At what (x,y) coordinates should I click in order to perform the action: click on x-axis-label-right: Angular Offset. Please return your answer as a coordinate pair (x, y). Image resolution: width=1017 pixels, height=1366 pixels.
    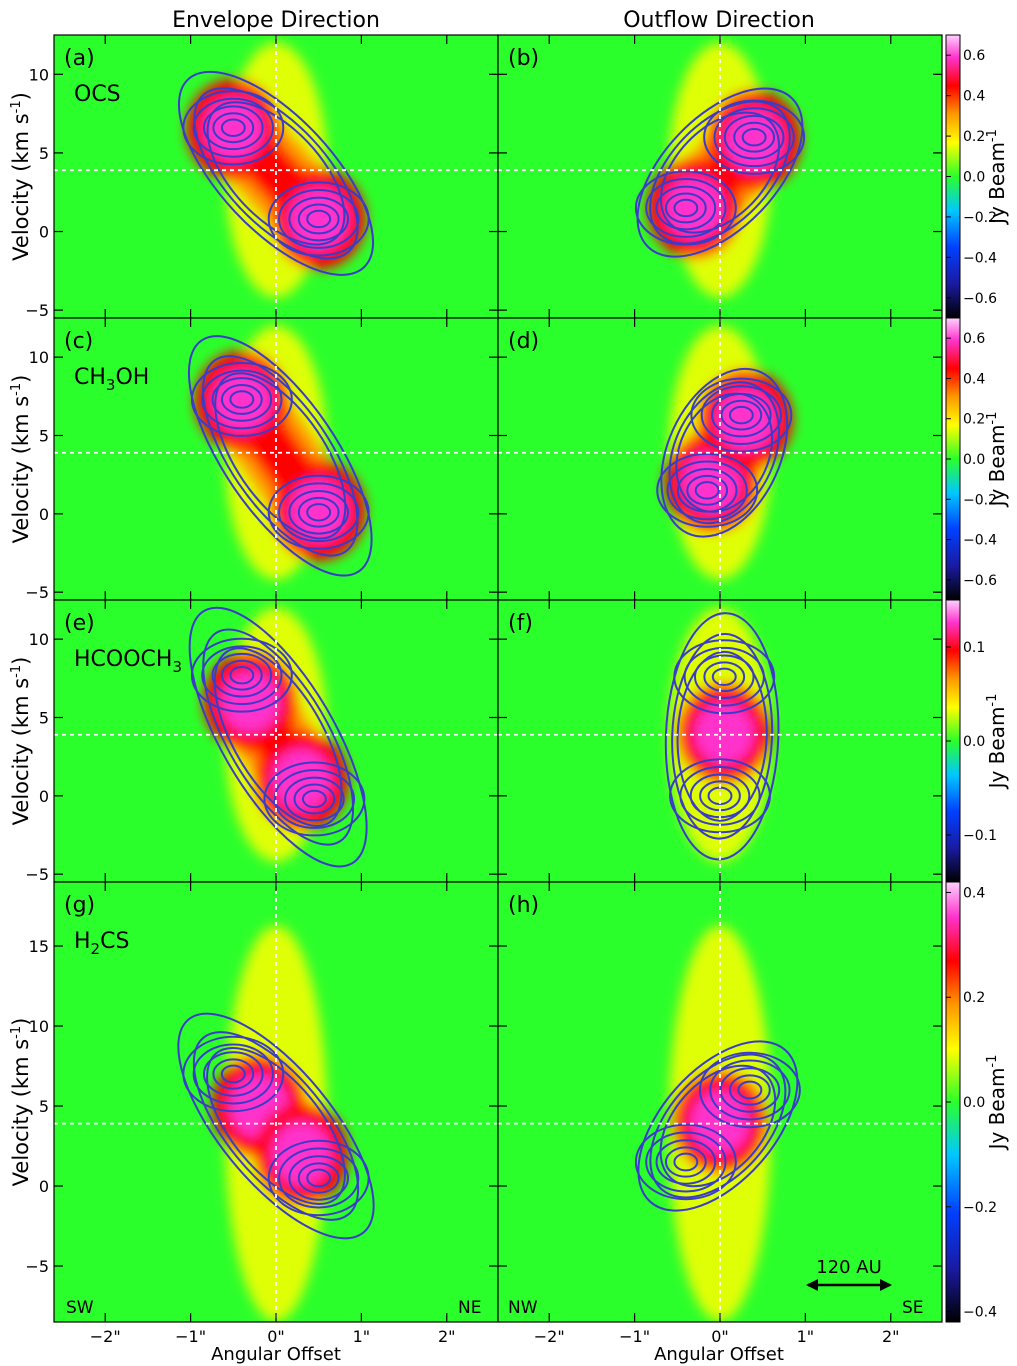
    Looking at the image, I should click on (719, 1354).